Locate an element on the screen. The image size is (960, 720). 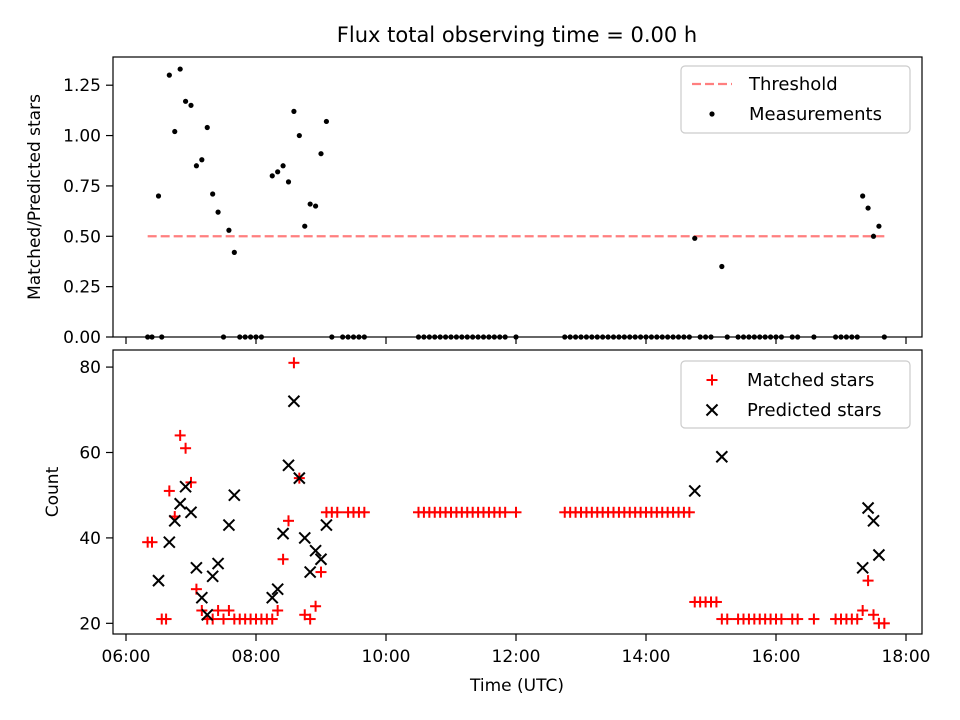
bottom-x-axis-label: Time (UTC) is located at coordinates (516, 686).